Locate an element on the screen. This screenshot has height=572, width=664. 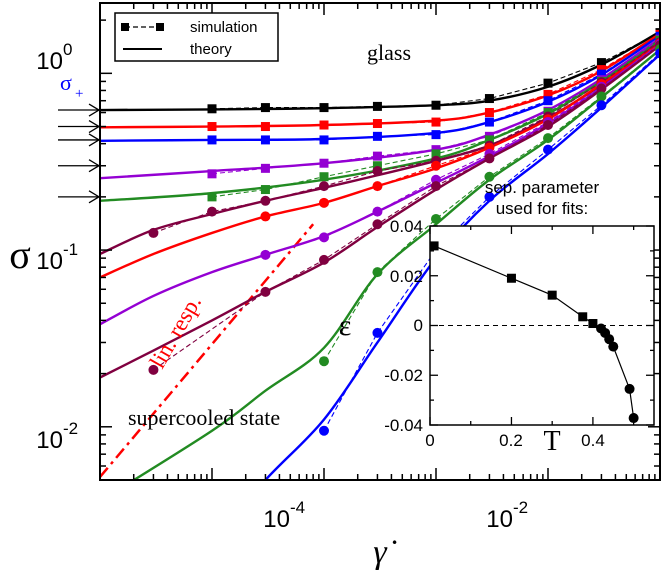
y-tick-label-1e0: 10 is located at coordinates (49, 61).